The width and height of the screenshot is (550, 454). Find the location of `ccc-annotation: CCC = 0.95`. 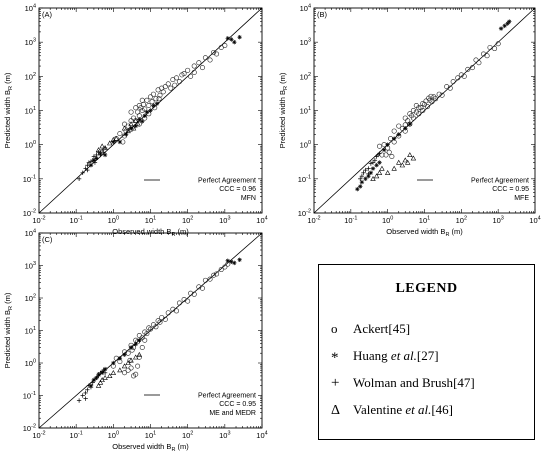

ccc-annotation: CCC = 0.95 is located at coordinates (510, 189).